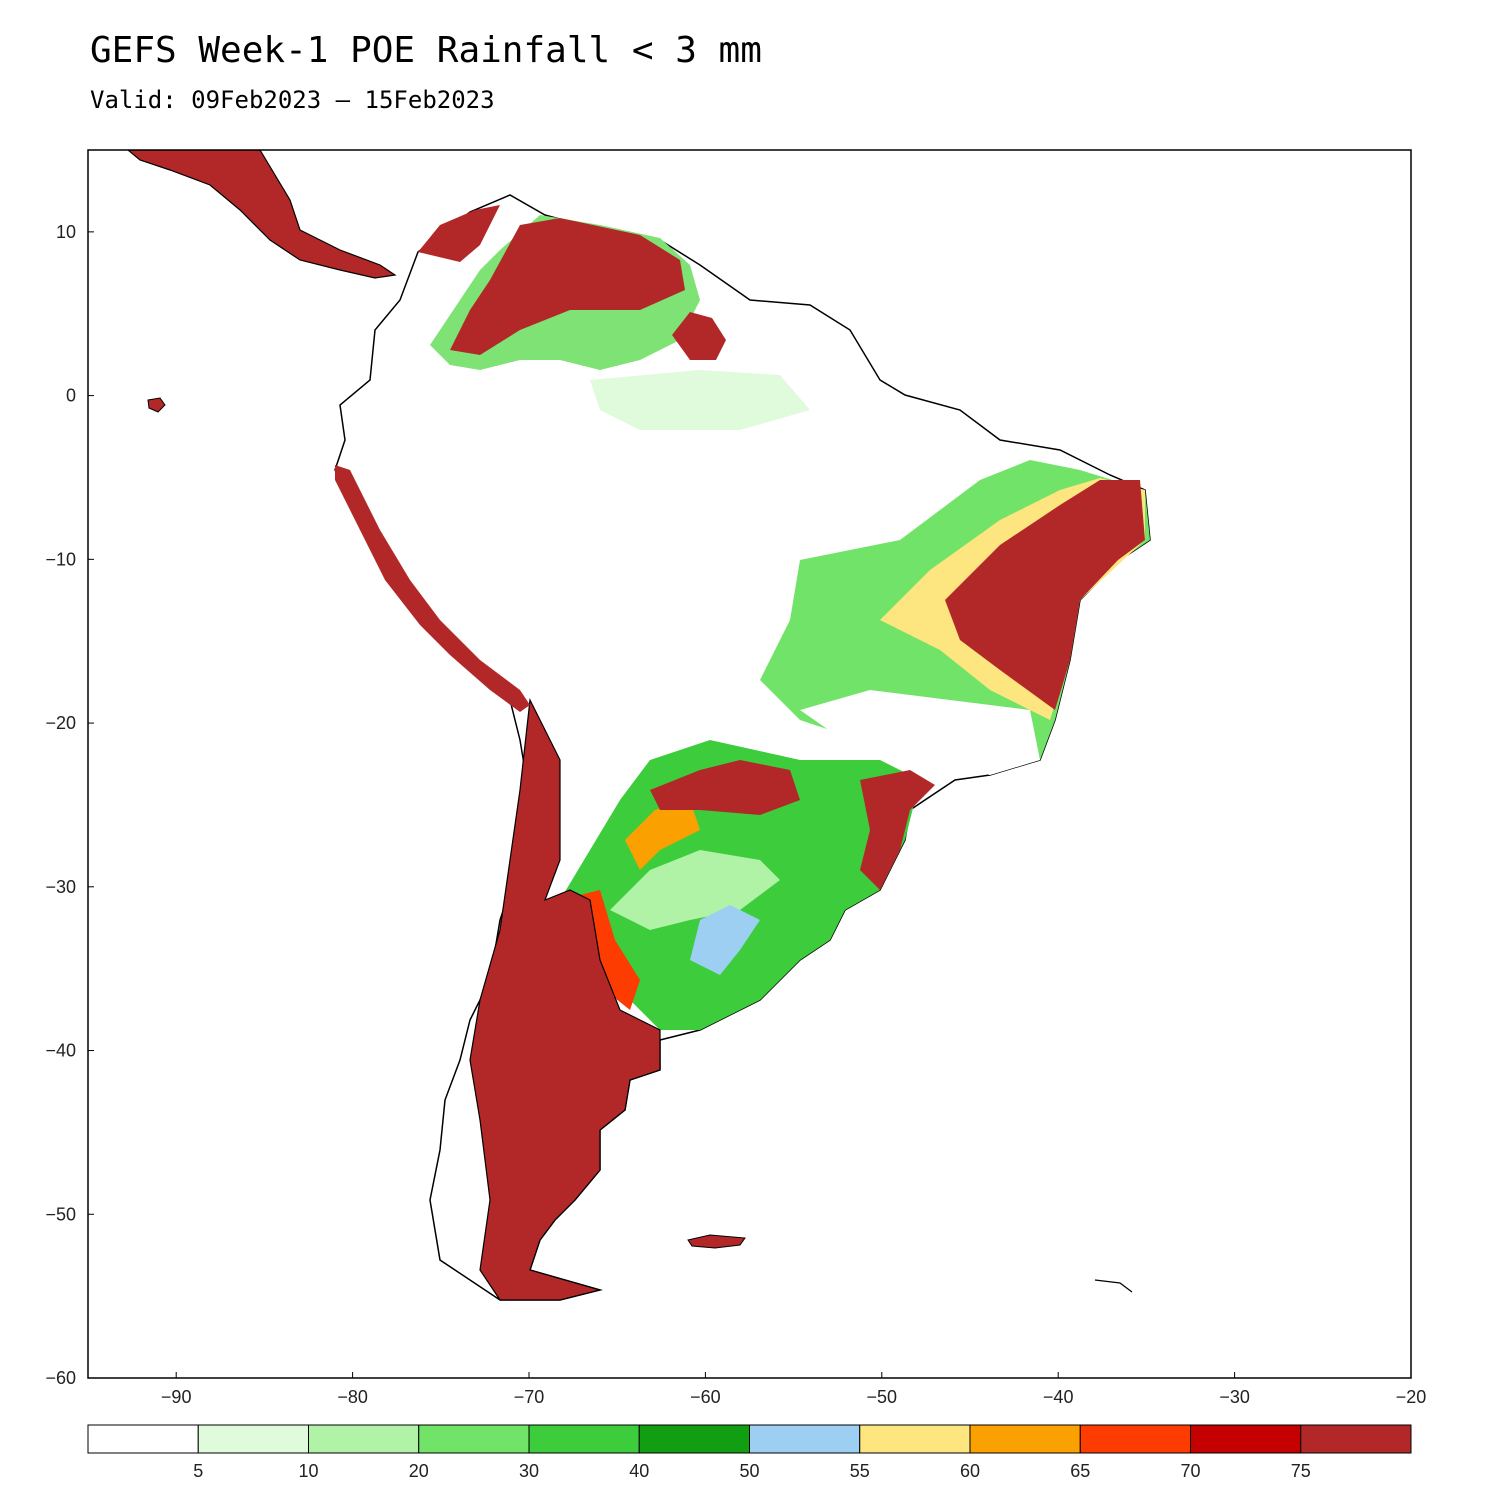  What do you see at coordinates (700, 400) in the screenshot?
I see `region-amazon-north-light` at bounding box center [700, 400].